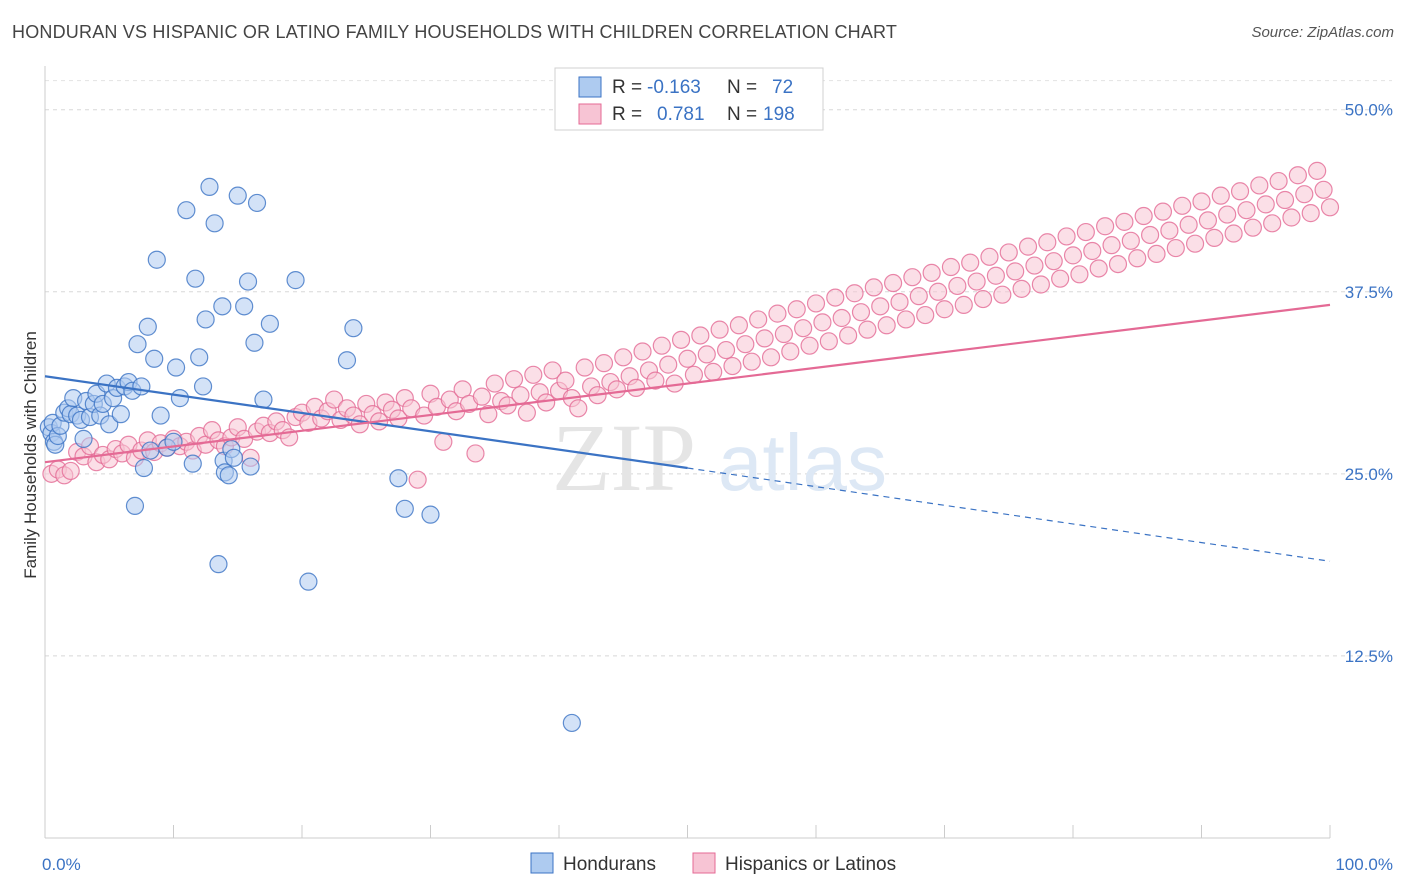 The height and width of the screenshot is (892, 1406). Describe the element at coordinates (674, 87) in the screenshot. I see `legend-r-value: -0.163` at that location.